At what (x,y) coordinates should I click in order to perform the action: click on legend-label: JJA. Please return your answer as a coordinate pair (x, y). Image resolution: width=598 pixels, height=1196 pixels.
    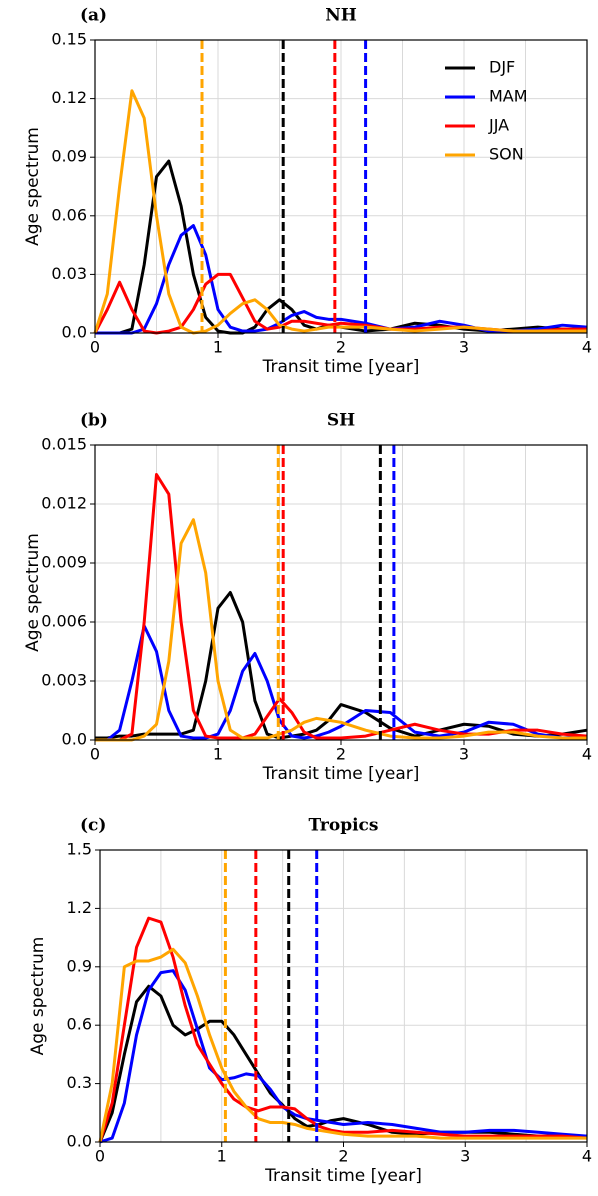
    Looking at the image, I should click on (498, 125).